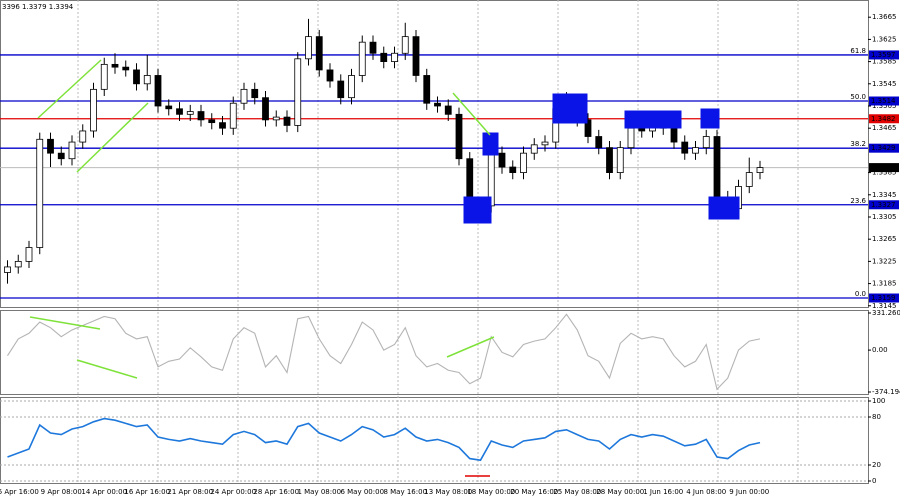 The height and width of the screenshot is (500, 900). What do you see at coordinates (878, 401) in the screenshot?
I see `y-tick-label: 100` at bounding box center [878, 401].